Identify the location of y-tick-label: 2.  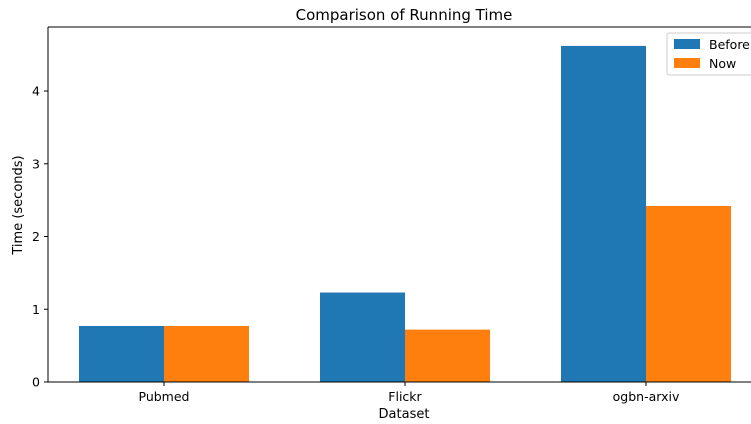
(36, 236).